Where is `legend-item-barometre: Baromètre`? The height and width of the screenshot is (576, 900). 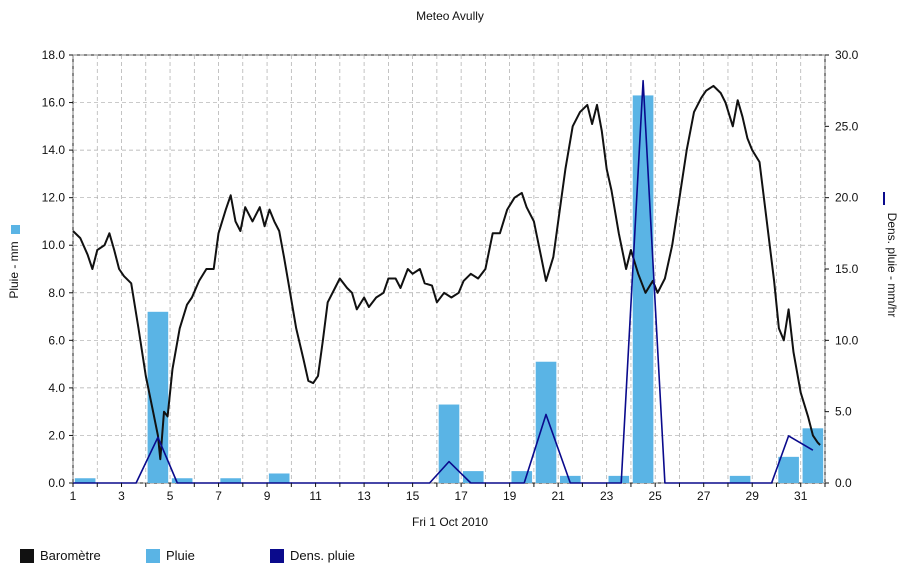 legend-item-barometre: Baromètre is located at coordinates (60, 555).